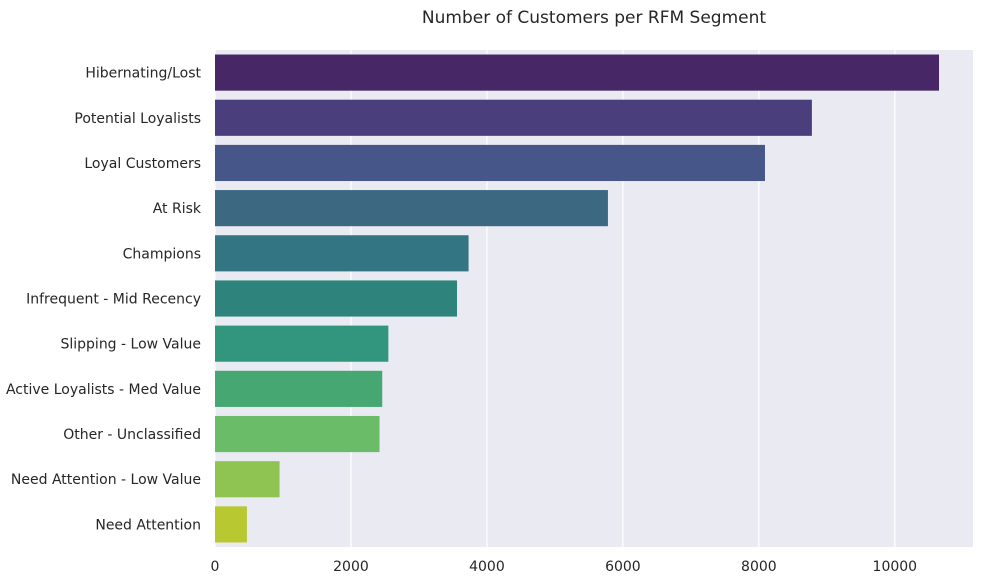  Describe the element at coordinates (103, 390) in the screenshot. I see `category-label: Active Loyalists - Med Value` at that location.